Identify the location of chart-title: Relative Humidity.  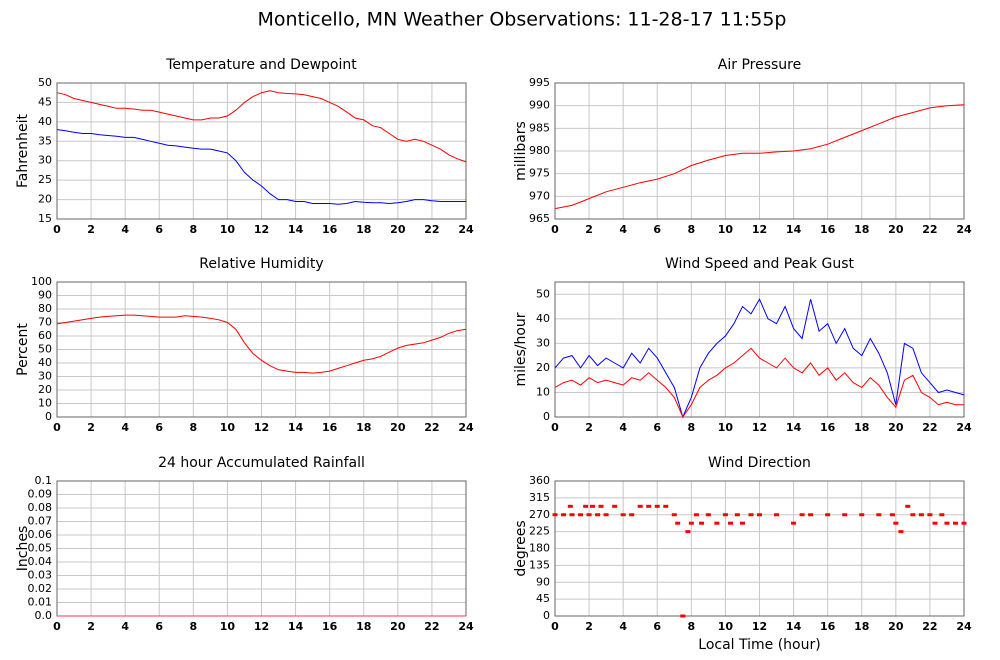
(261, 264).